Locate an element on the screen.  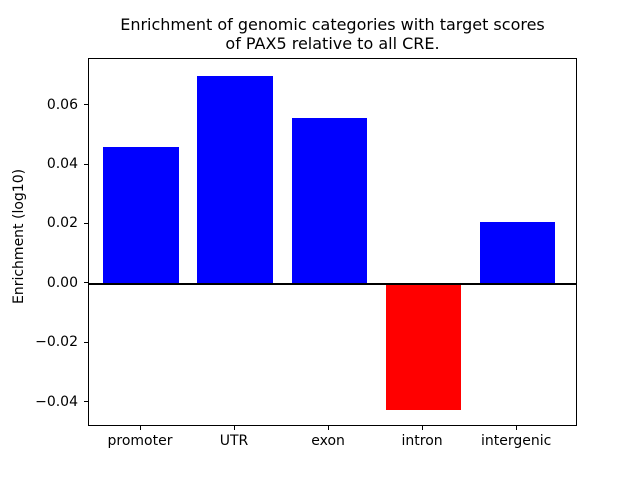
x-tick-label-intergenic: intergenic is located at coordinates (516, 441).